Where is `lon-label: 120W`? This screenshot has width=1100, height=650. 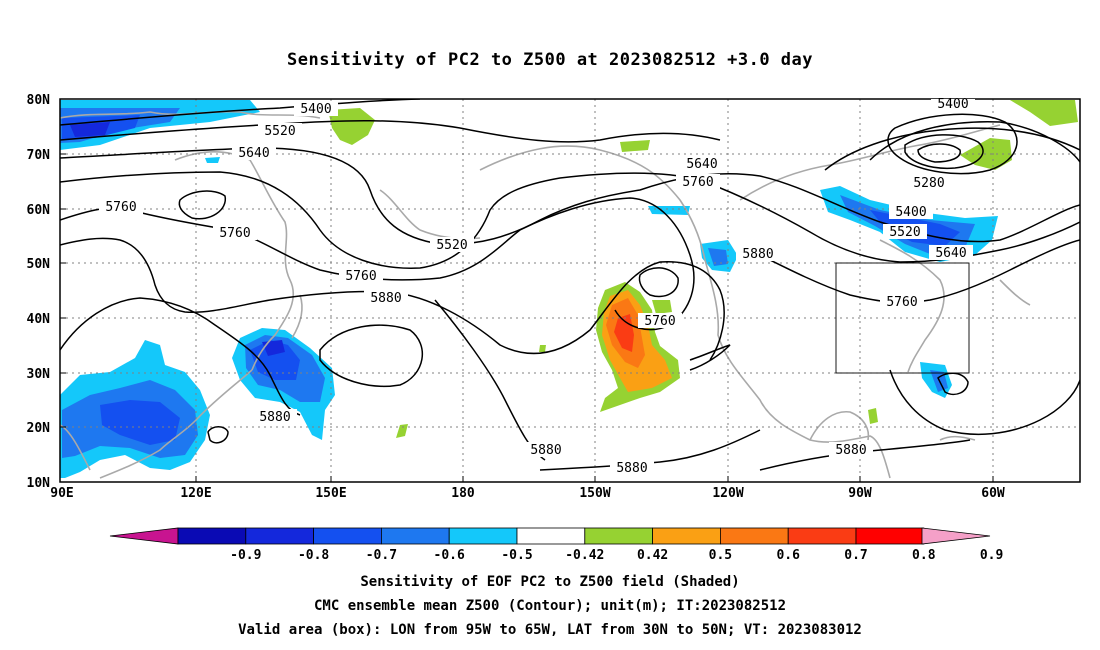 lon-label: 120W is located at coordinates (727, 493).